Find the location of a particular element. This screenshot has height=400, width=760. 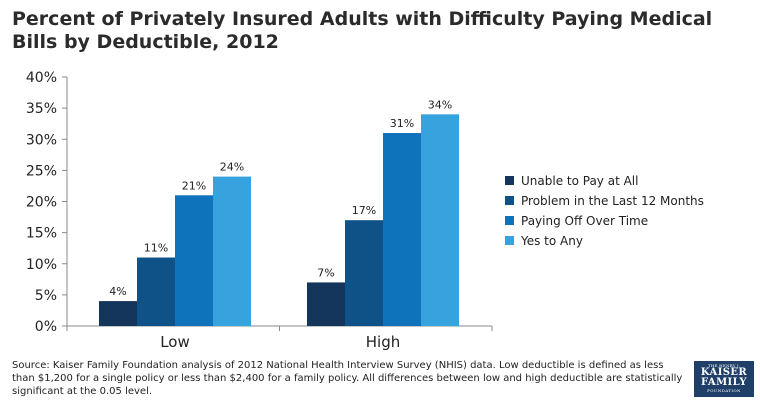

y-tick-label: 35% is located at coordinates (41, 109).